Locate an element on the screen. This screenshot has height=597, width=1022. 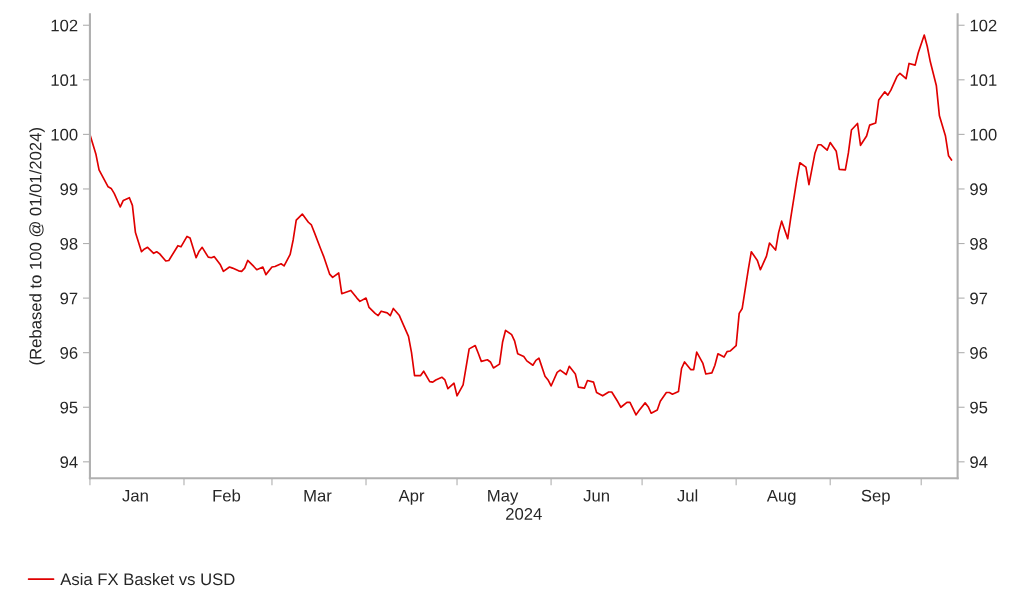
y-tick-label: 99 is located at coordinates (69, 189).